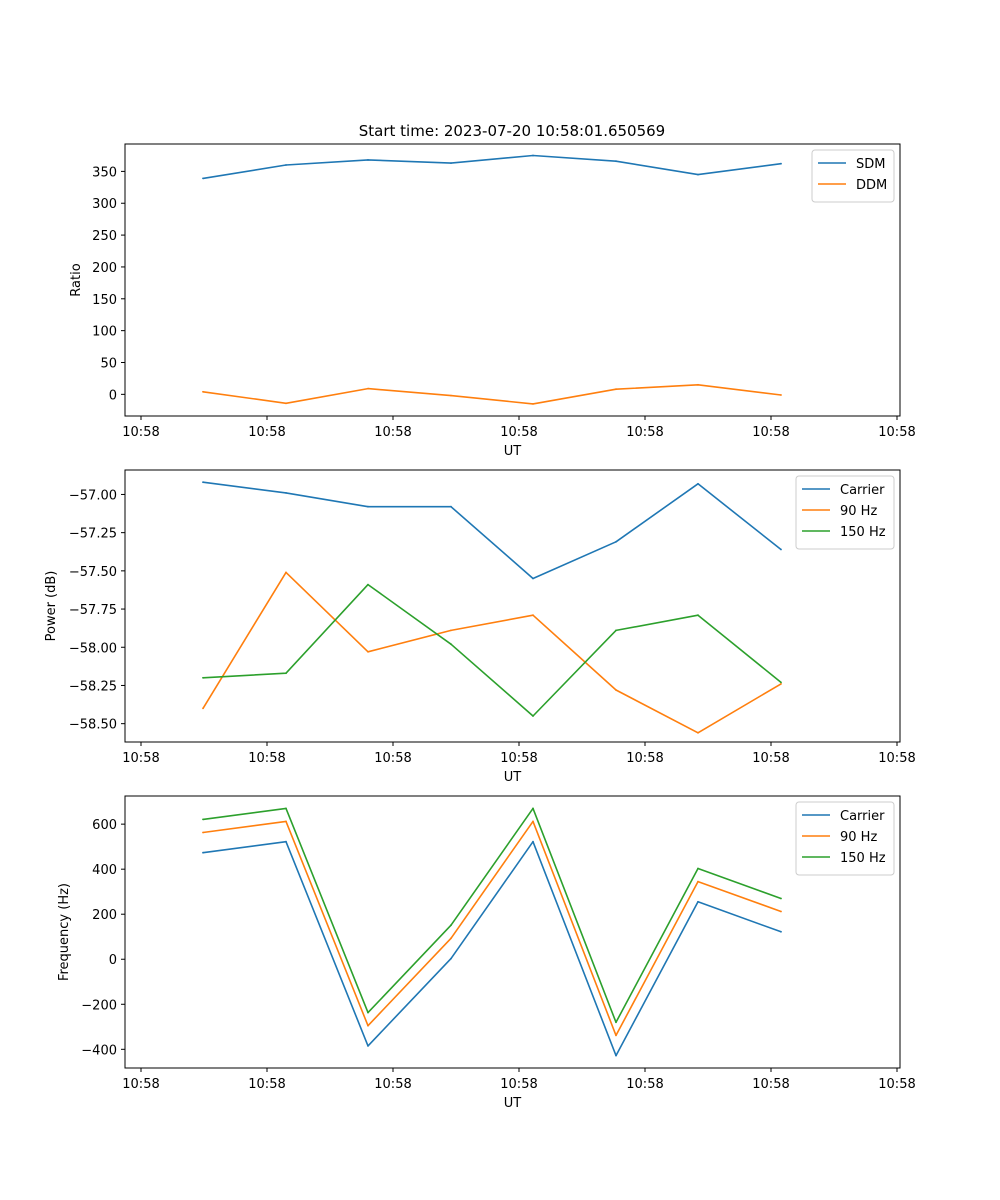 The width and height of the screenshot is (1000, 1200). Describe the element at coordinates (104, 915) in the screenshot. I see `panel-3-y-tick-label: 200` at that location.